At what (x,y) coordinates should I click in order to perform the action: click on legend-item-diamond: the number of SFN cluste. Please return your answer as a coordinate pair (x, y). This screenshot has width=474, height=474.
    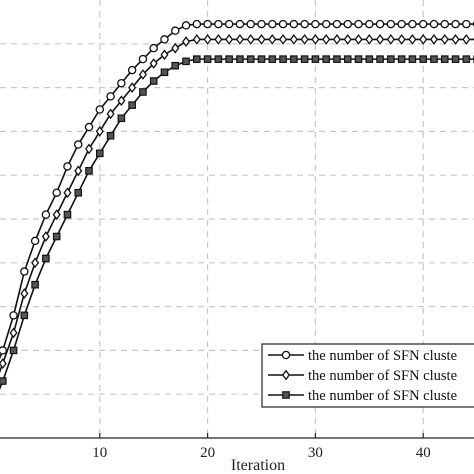
    Looking at the image, I should click on (362, 376).